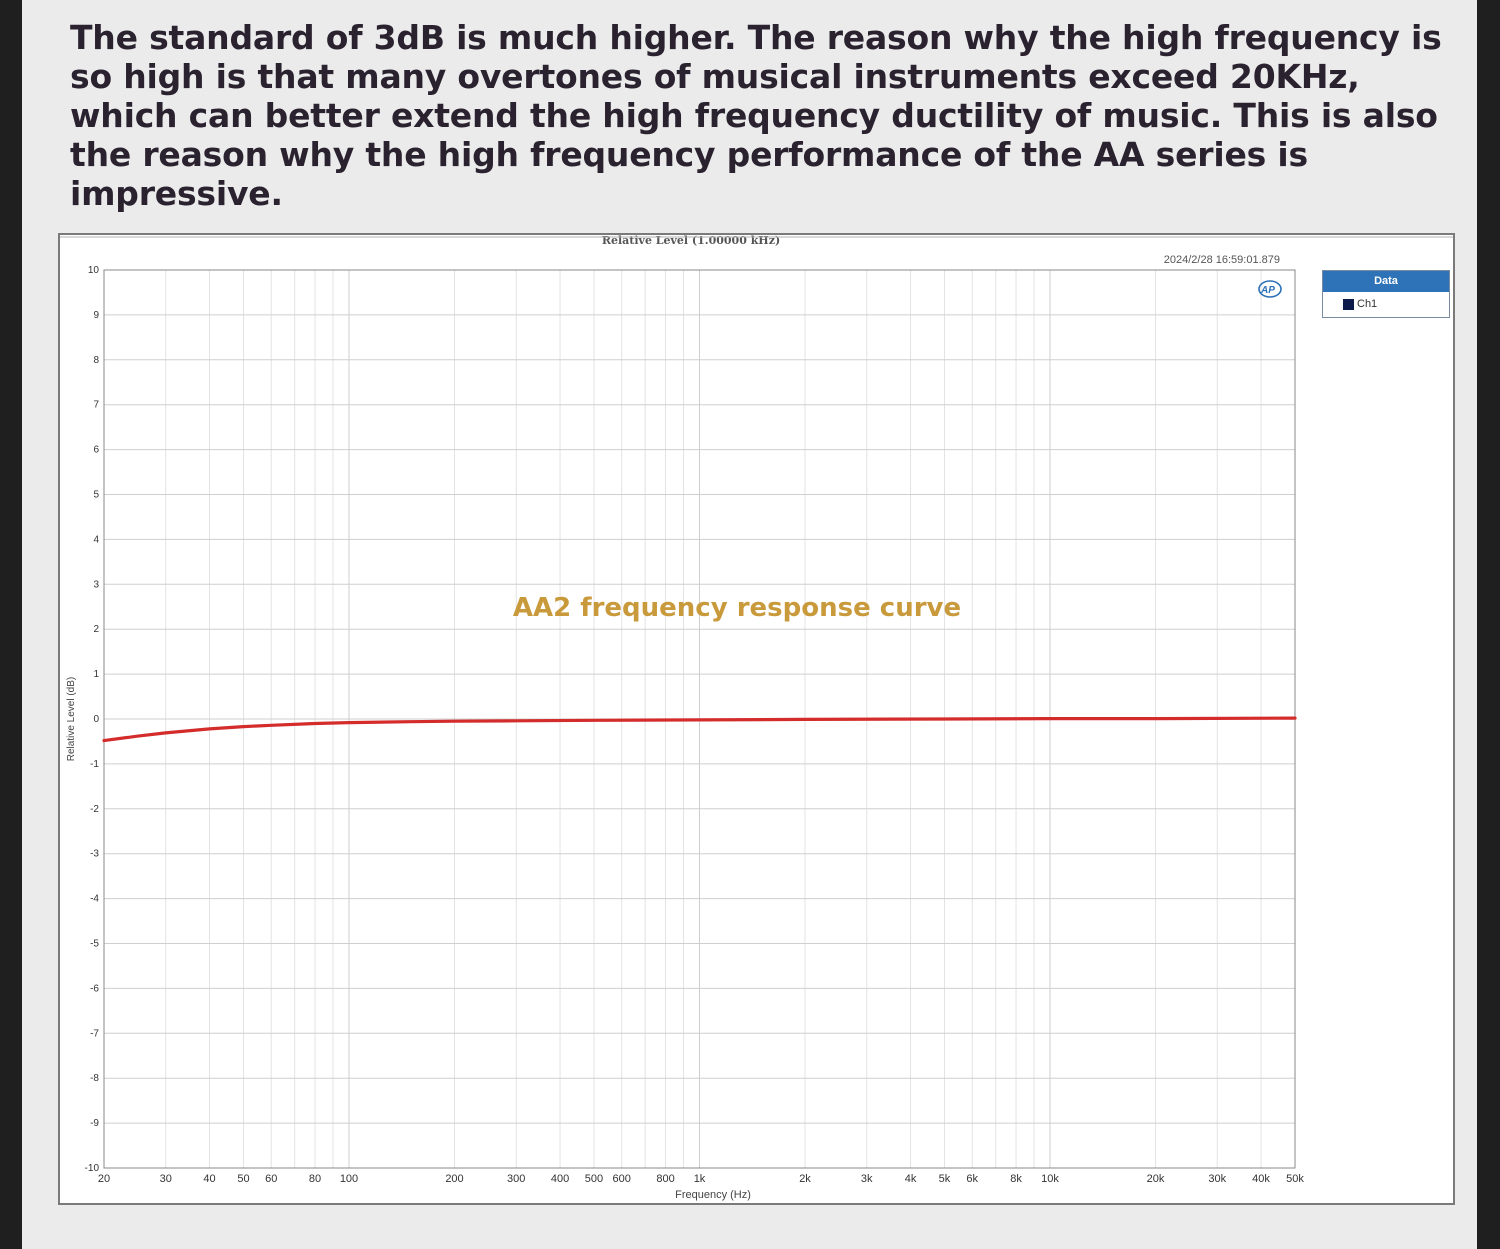  What do you see at coordinates (867, 1179) in the screenshot?
I see `x-tick-label: 3k` at bounding box center [867, 1179].